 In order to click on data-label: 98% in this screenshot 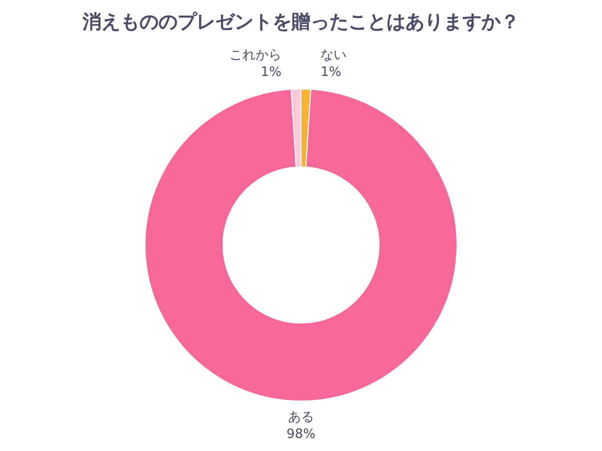, I will do `click(301, 434)`.